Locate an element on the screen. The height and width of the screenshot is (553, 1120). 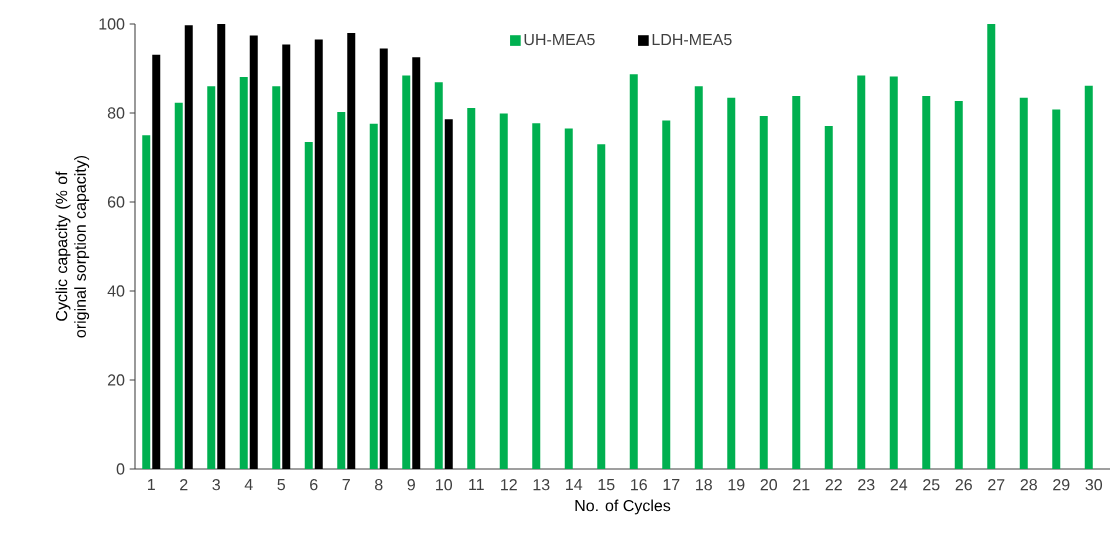
legend-label: UH-MEA5 is located at coordinates (559, 40).